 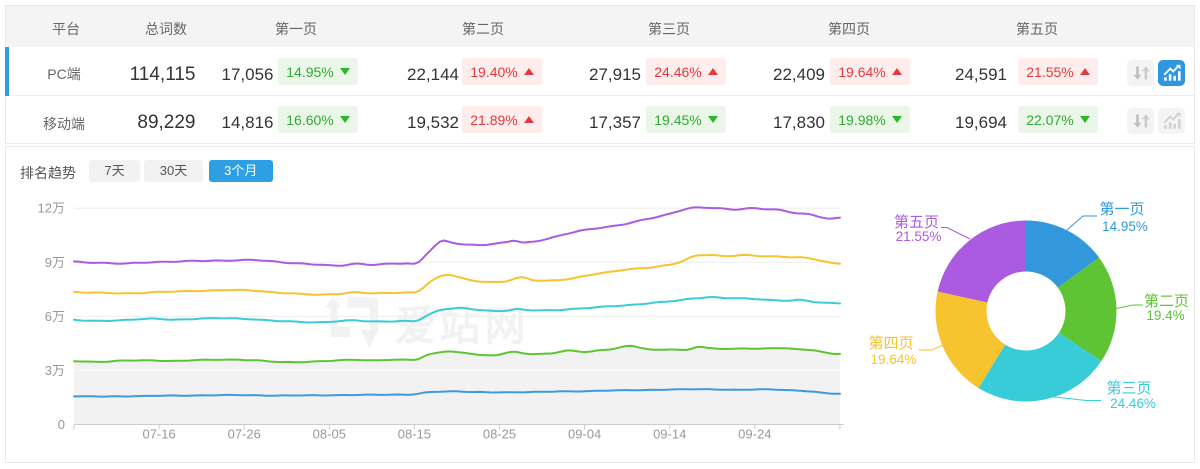 I want to click on svg-text: 09-04, so click(x=584, y=434).